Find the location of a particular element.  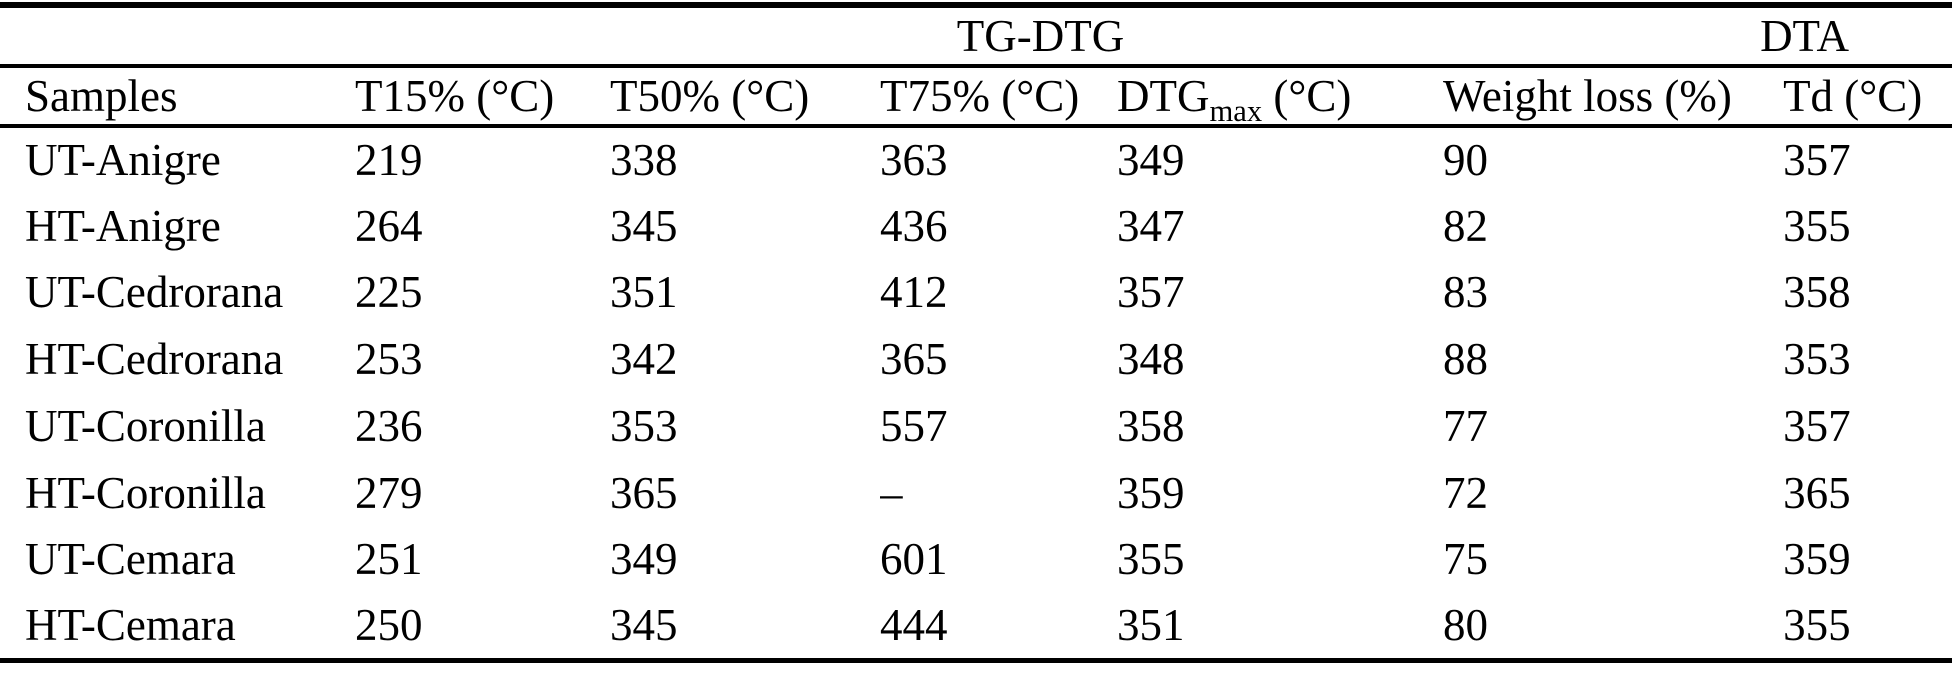

group-header-row: TG-DTG DTA is located at coordinates (976, 36).